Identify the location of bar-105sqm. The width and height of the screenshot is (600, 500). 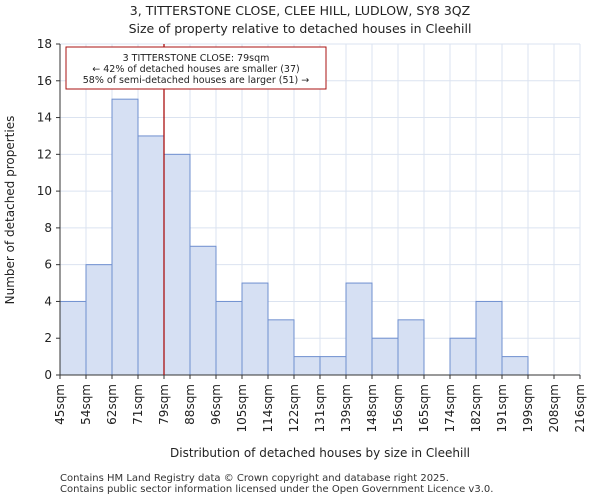
(255, 329).